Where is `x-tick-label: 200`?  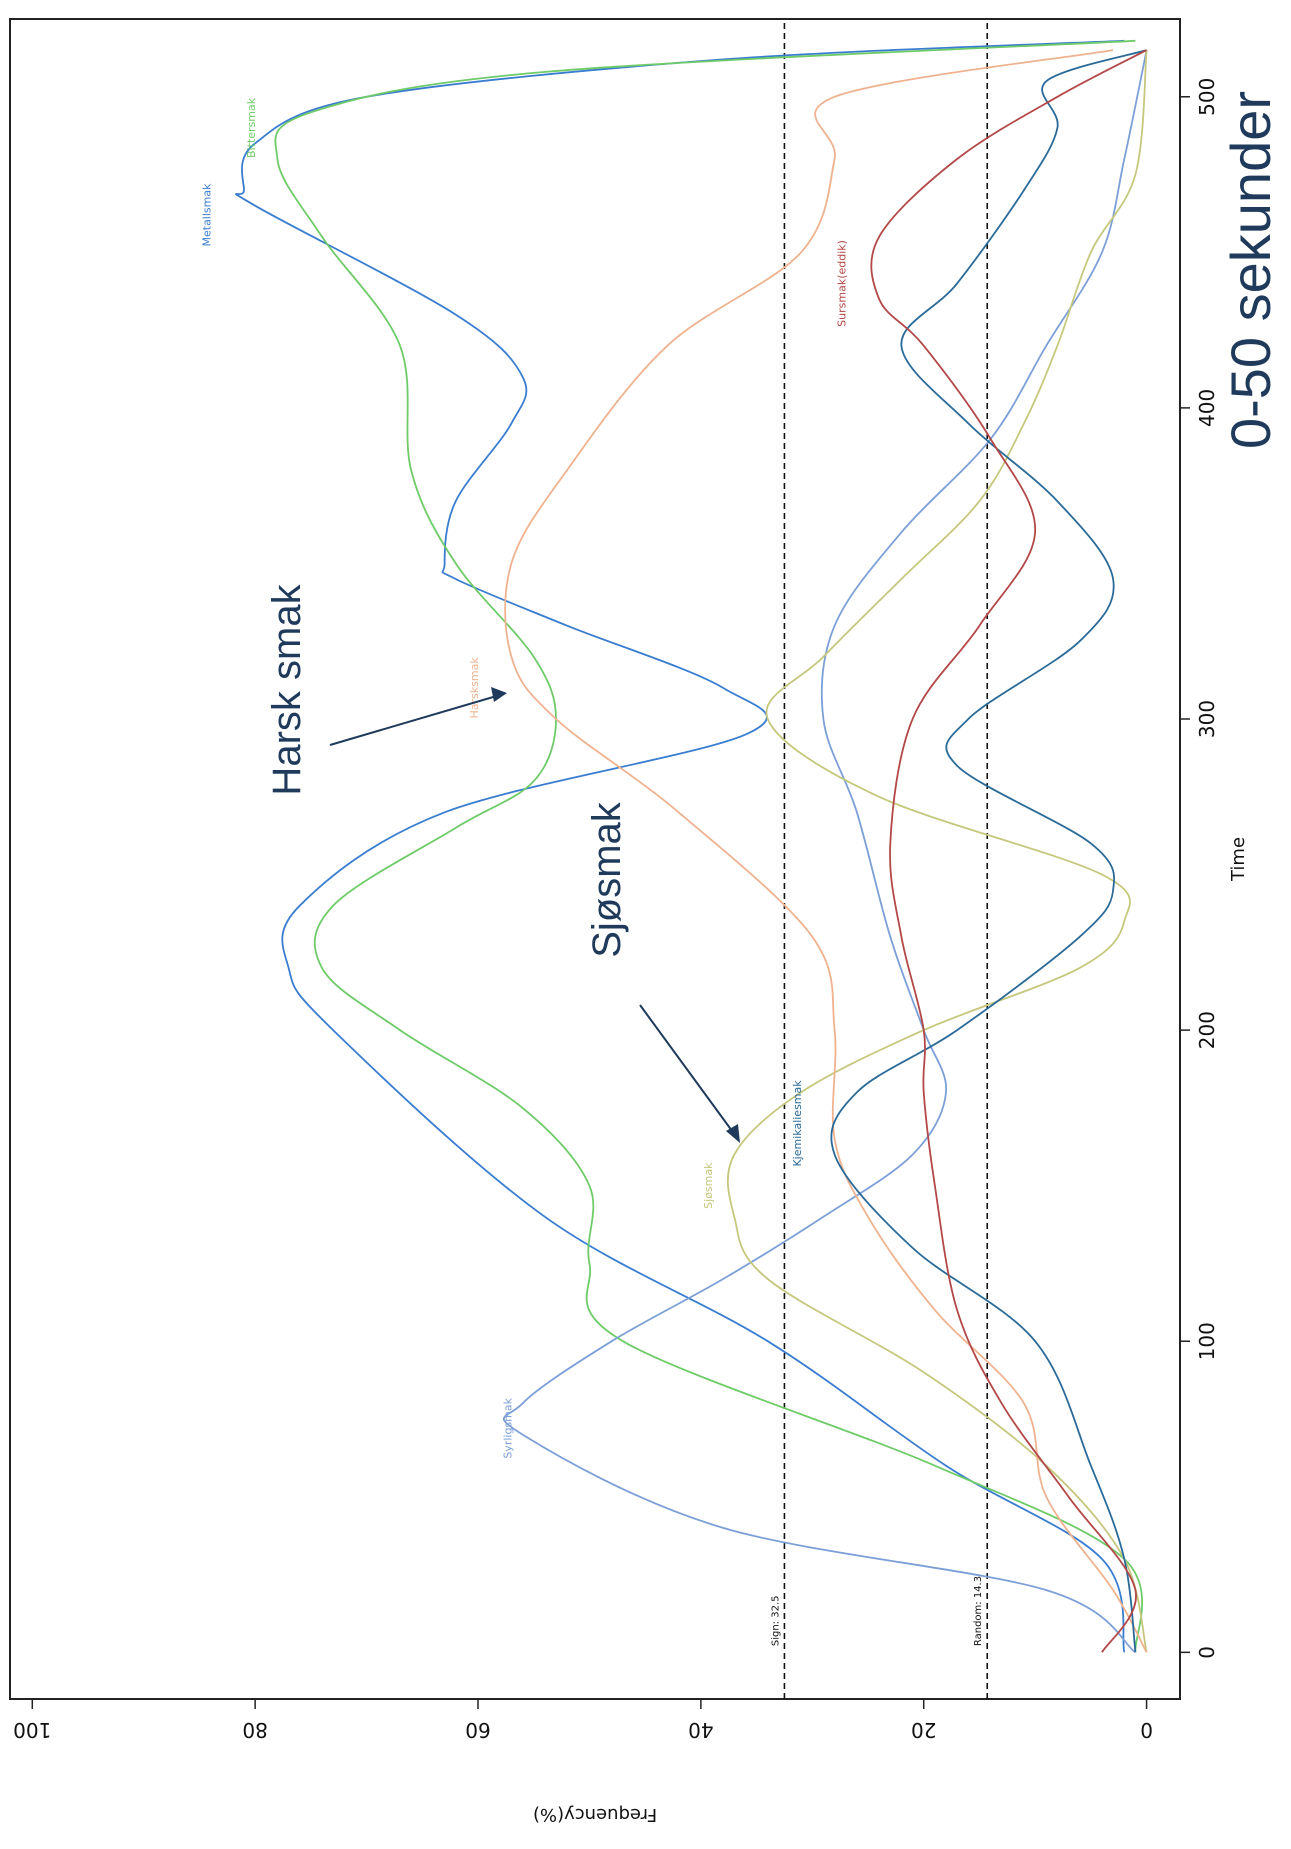 x-tick-label: 200 is located at coordinates (1207, 1030).